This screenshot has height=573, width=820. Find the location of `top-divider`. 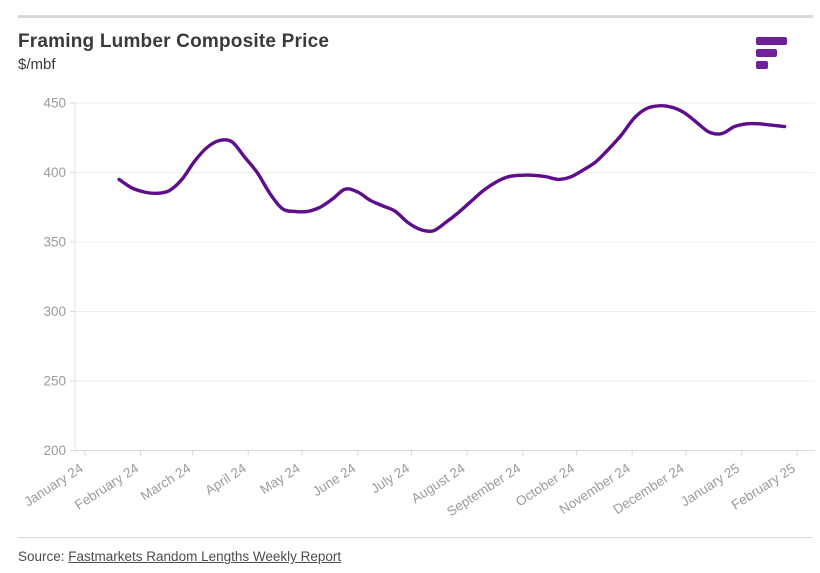

top-divider is located at coordinates (415, 16).